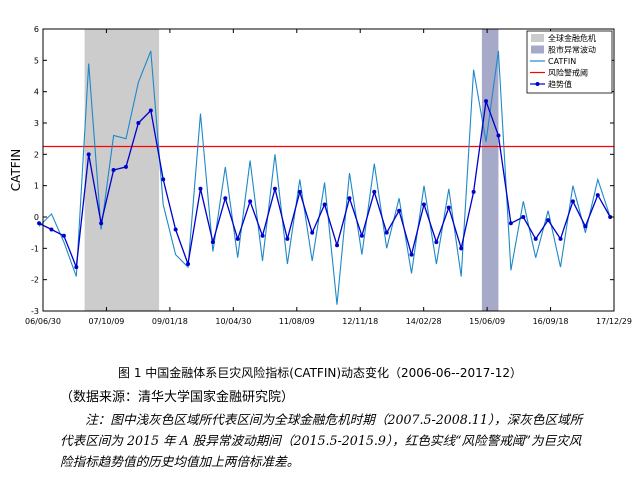  I want to click on y-tick-label: 5, so click(36, 60).